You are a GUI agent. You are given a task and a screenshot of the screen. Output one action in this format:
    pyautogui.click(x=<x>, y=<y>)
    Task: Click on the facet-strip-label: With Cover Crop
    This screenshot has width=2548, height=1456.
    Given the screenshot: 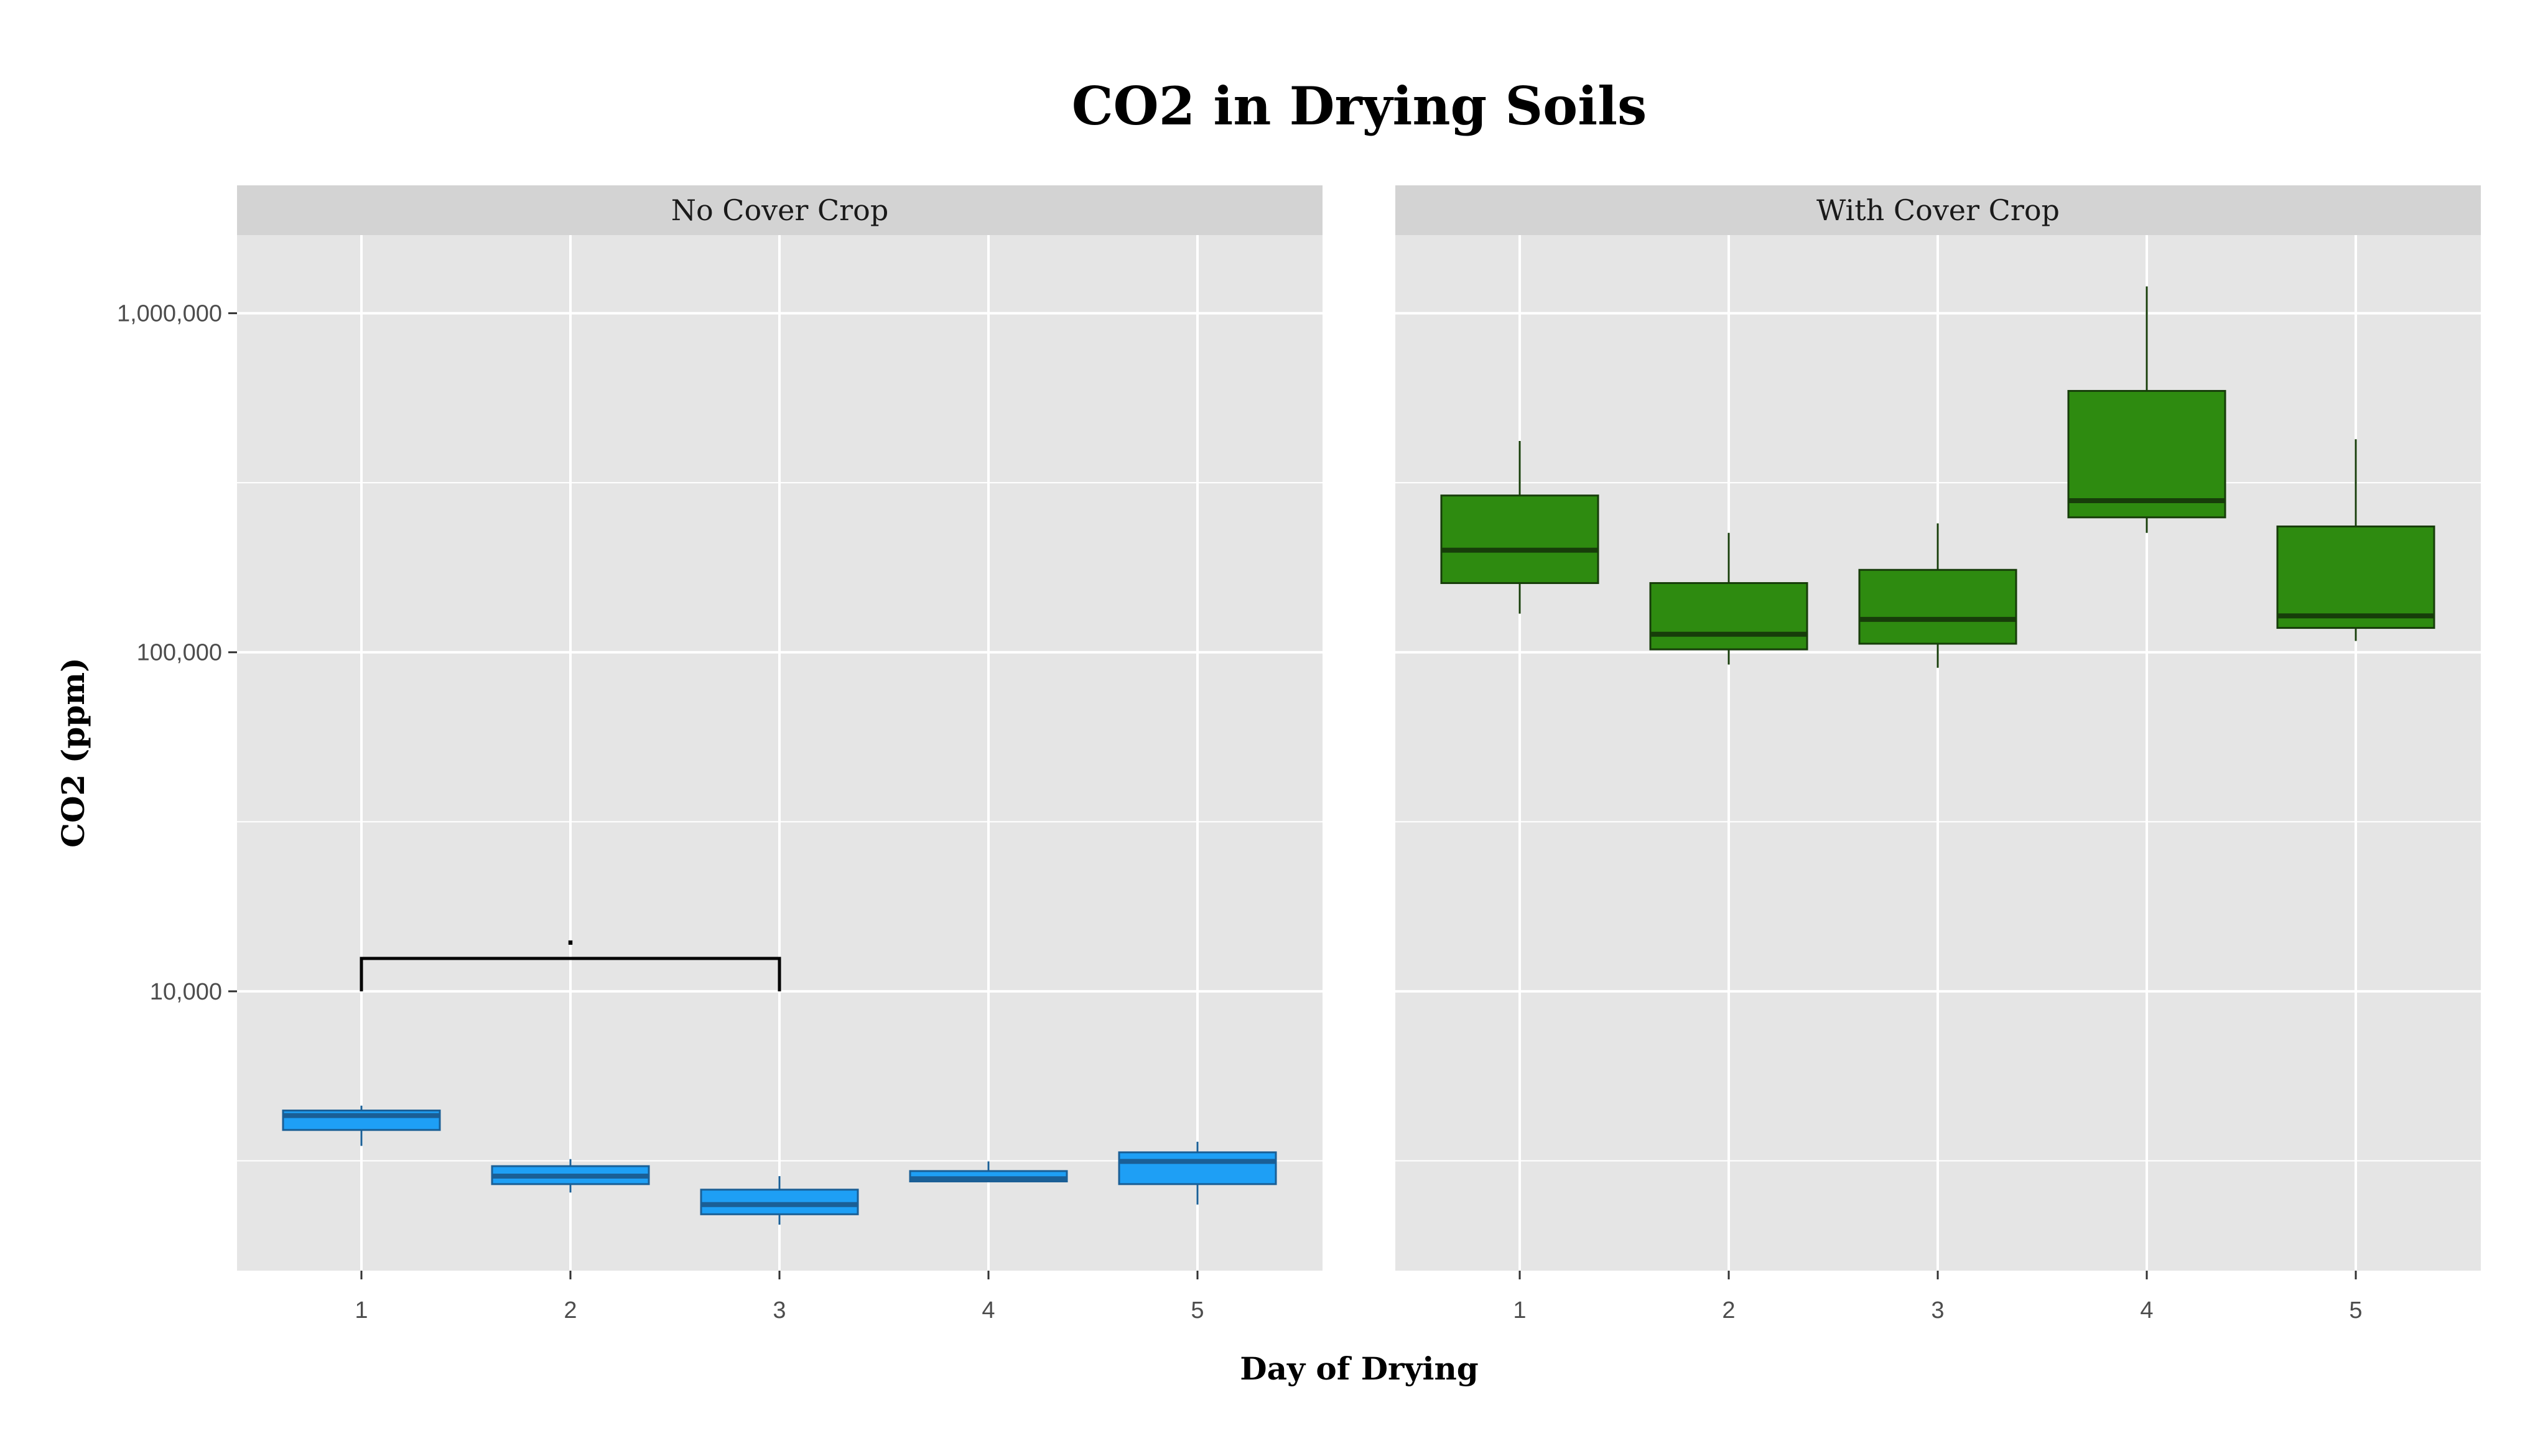 What is the action you would take?
    pyautogui.click(x=1938, y=210)
    